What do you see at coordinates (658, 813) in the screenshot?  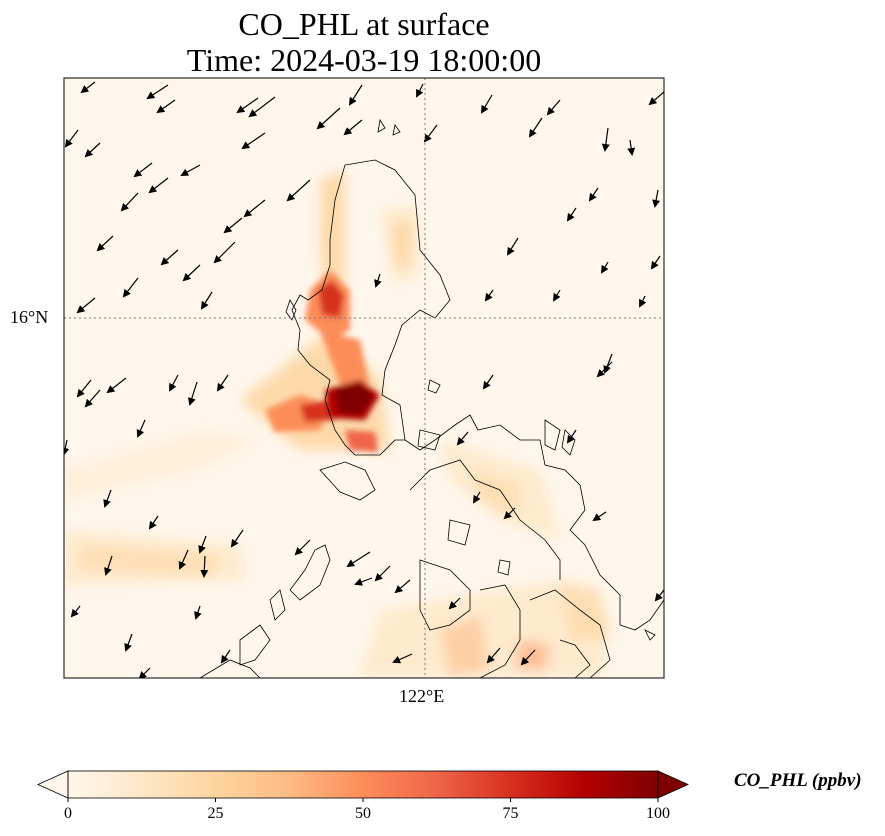 I see `colorbar-tick-label: 100` at bounding box center [658, 813].